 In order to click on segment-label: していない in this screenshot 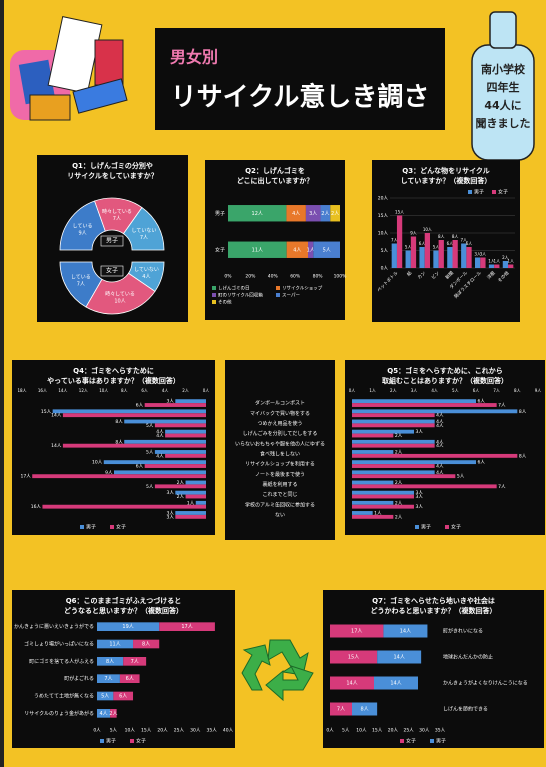, I will do `click(144, 230)`.